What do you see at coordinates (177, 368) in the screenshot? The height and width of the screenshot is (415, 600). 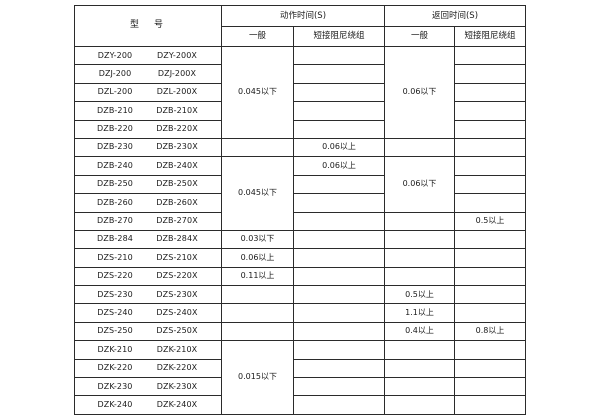 I see `model-code-variant: DZK-220X` at bounding box center [177, 368].